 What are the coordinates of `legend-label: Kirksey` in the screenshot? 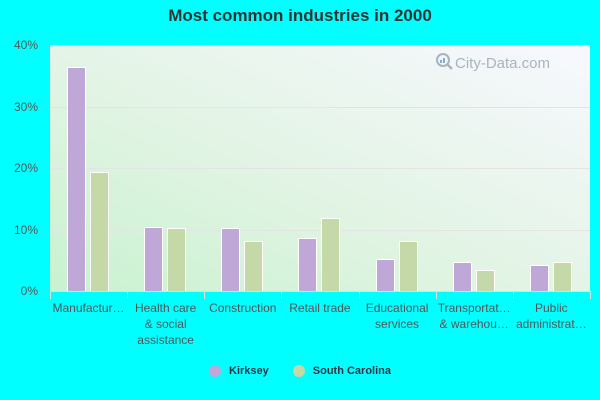 It's located at (249, 371).